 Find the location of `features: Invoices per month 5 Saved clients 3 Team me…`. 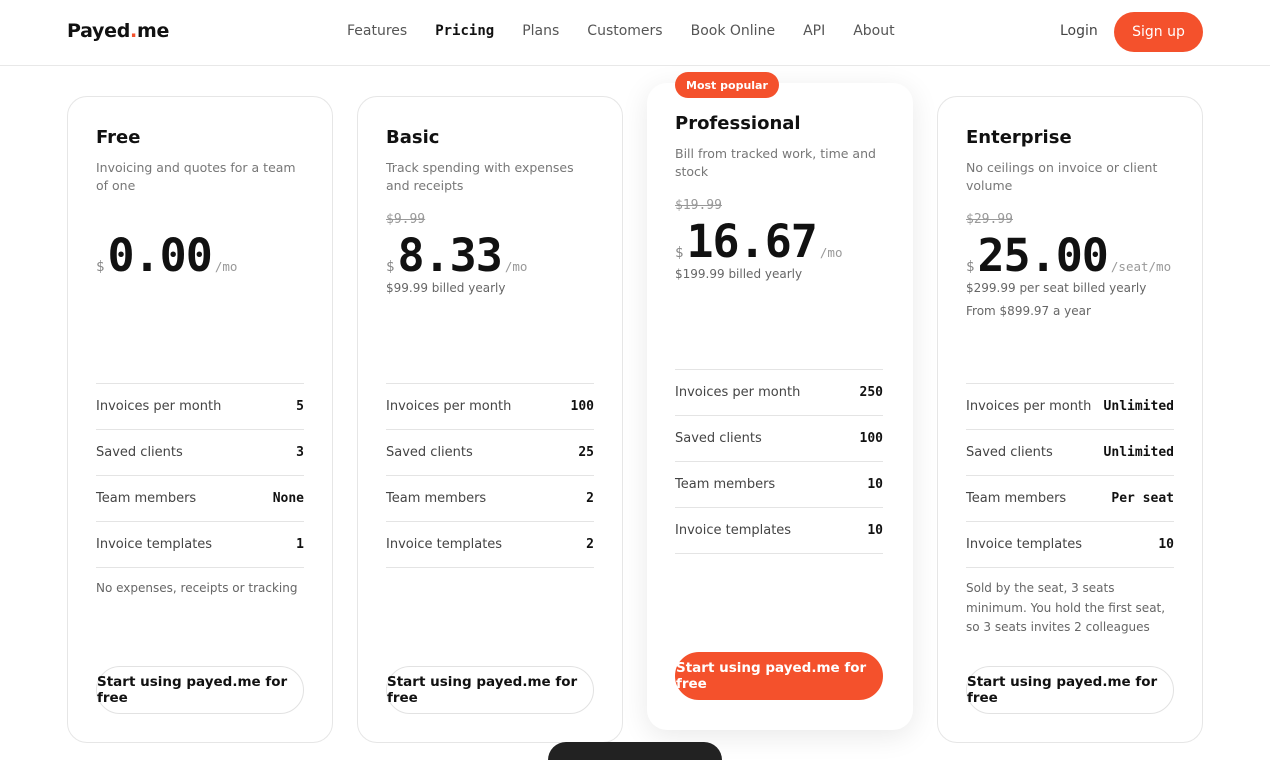

features: Invoices per month 5 Saved clients 3 Team me… is located at coordinates (200, 475).